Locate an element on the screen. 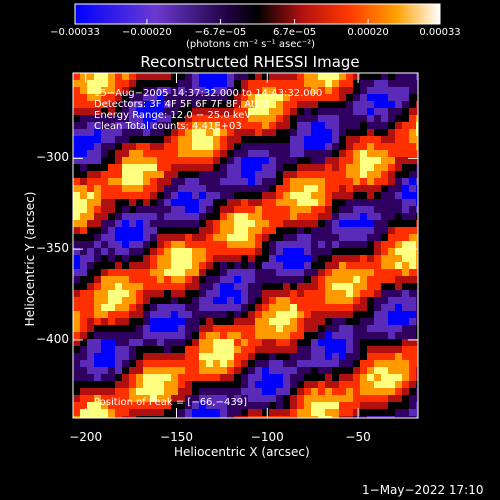 This screenshot has width=500, height=500. colorbar is located at coordinates (257, 14).